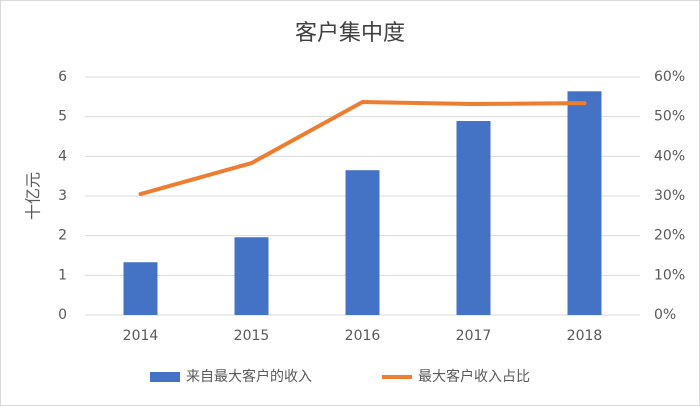 This screenshot has width=700, height=406. I want to click on legend-label: 最大客户收入占比, so click(474, 376).